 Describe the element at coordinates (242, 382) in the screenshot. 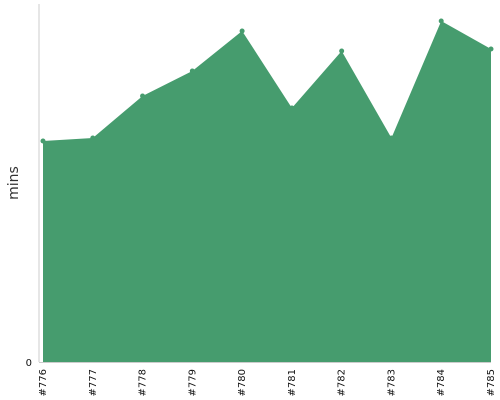

I see `x-tick-label: #780` at that location.